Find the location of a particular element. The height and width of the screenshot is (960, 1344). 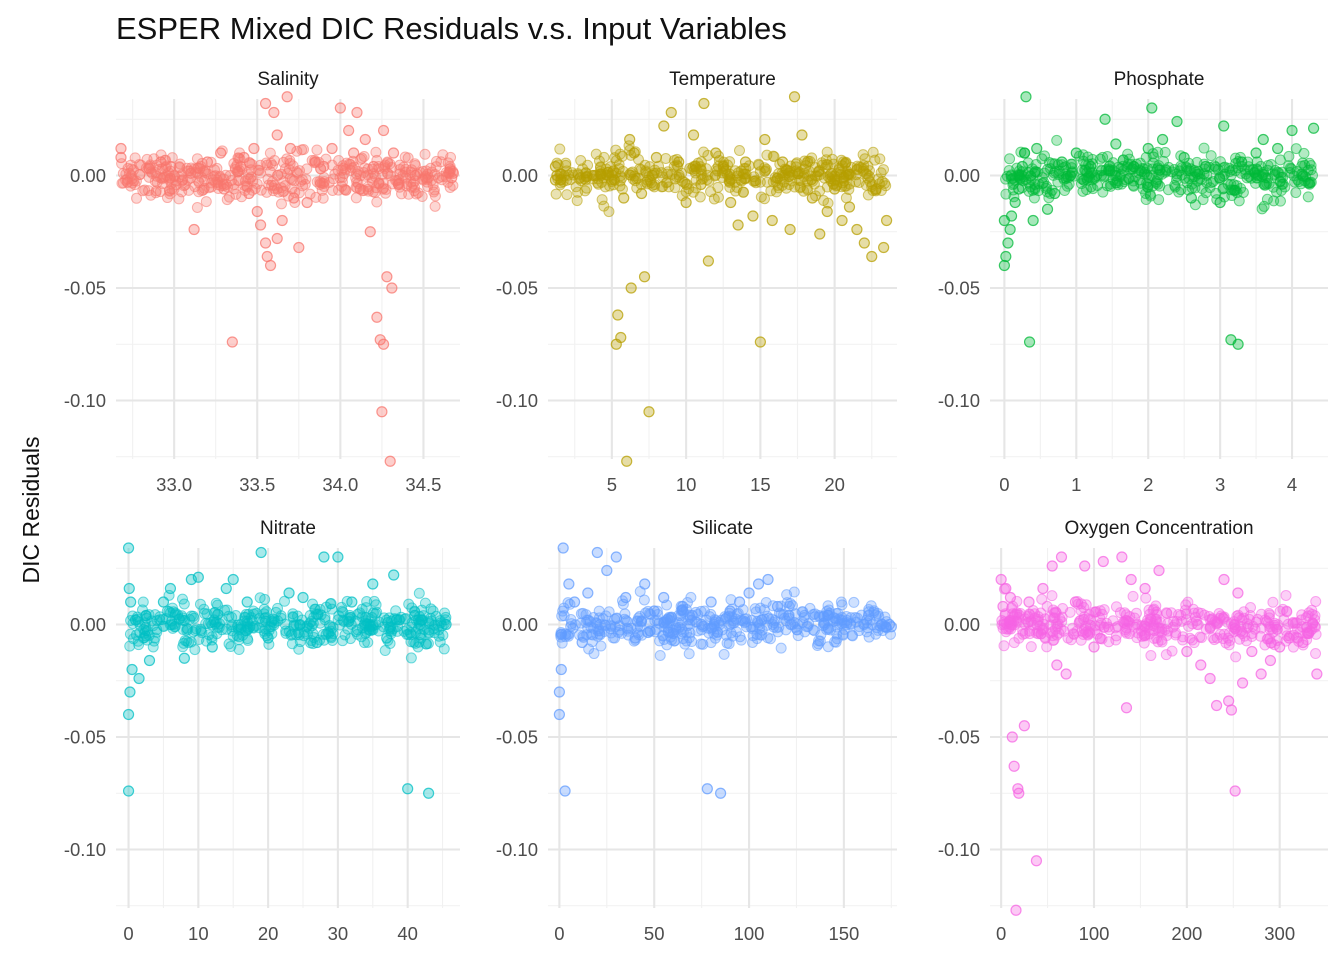

x-tick-label: 40 is located at coordinates (407, 933).